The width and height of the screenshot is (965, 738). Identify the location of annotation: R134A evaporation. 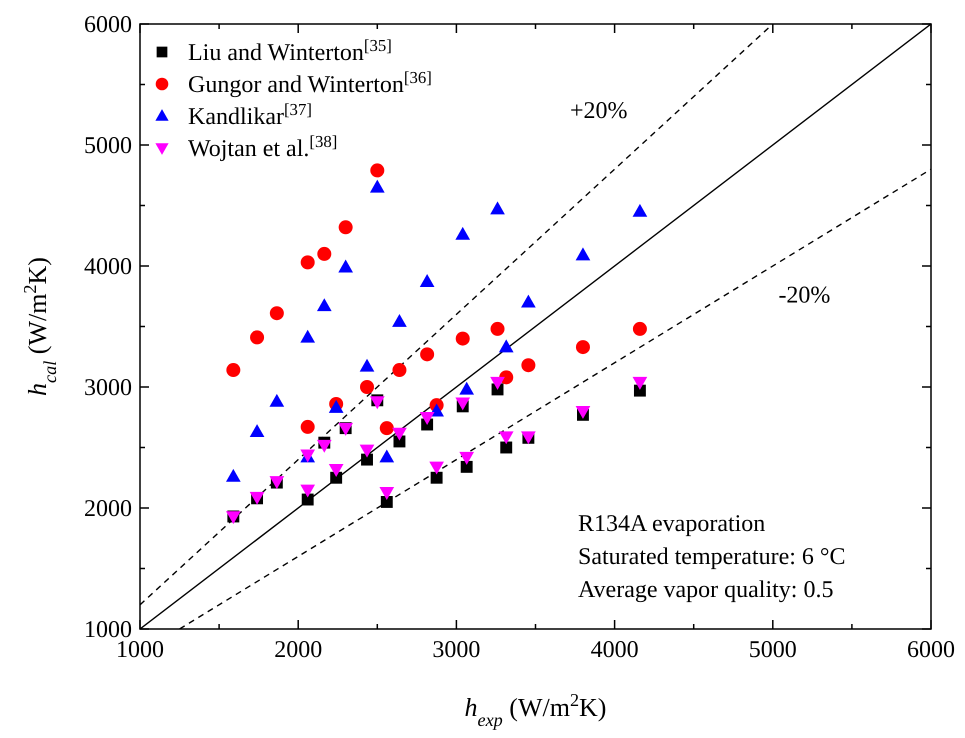
(672, 524).